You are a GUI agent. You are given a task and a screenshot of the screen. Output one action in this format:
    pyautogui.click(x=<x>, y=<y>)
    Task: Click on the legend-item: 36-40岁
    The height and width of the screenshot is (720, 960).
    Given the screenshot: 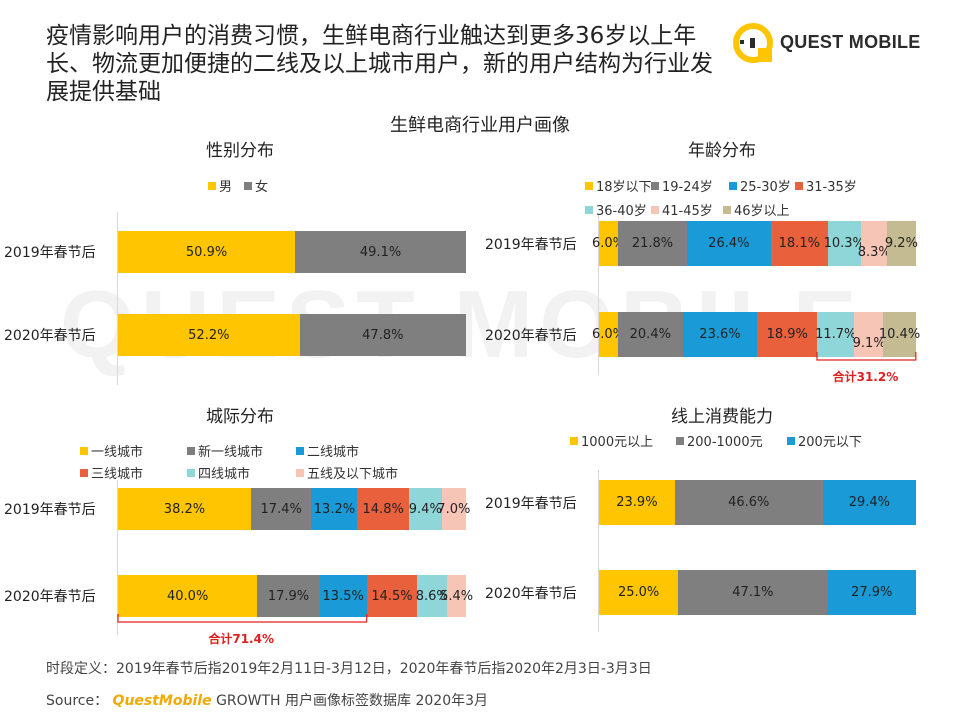 What is the action you would take?
    pyautogui.click(x=616, y=209)
    